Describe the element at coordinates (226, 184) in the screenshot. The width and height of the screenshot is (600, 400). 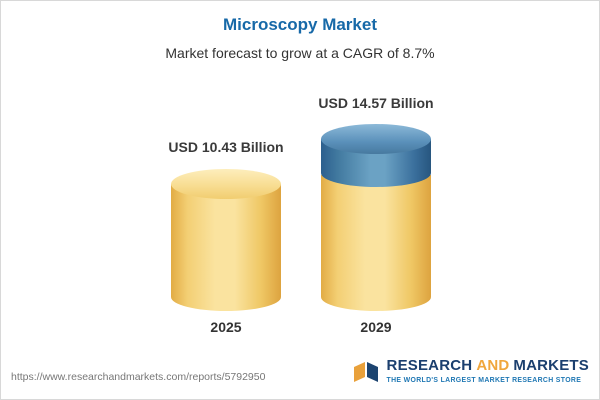
I see `cylinder-top-2025` at that location.